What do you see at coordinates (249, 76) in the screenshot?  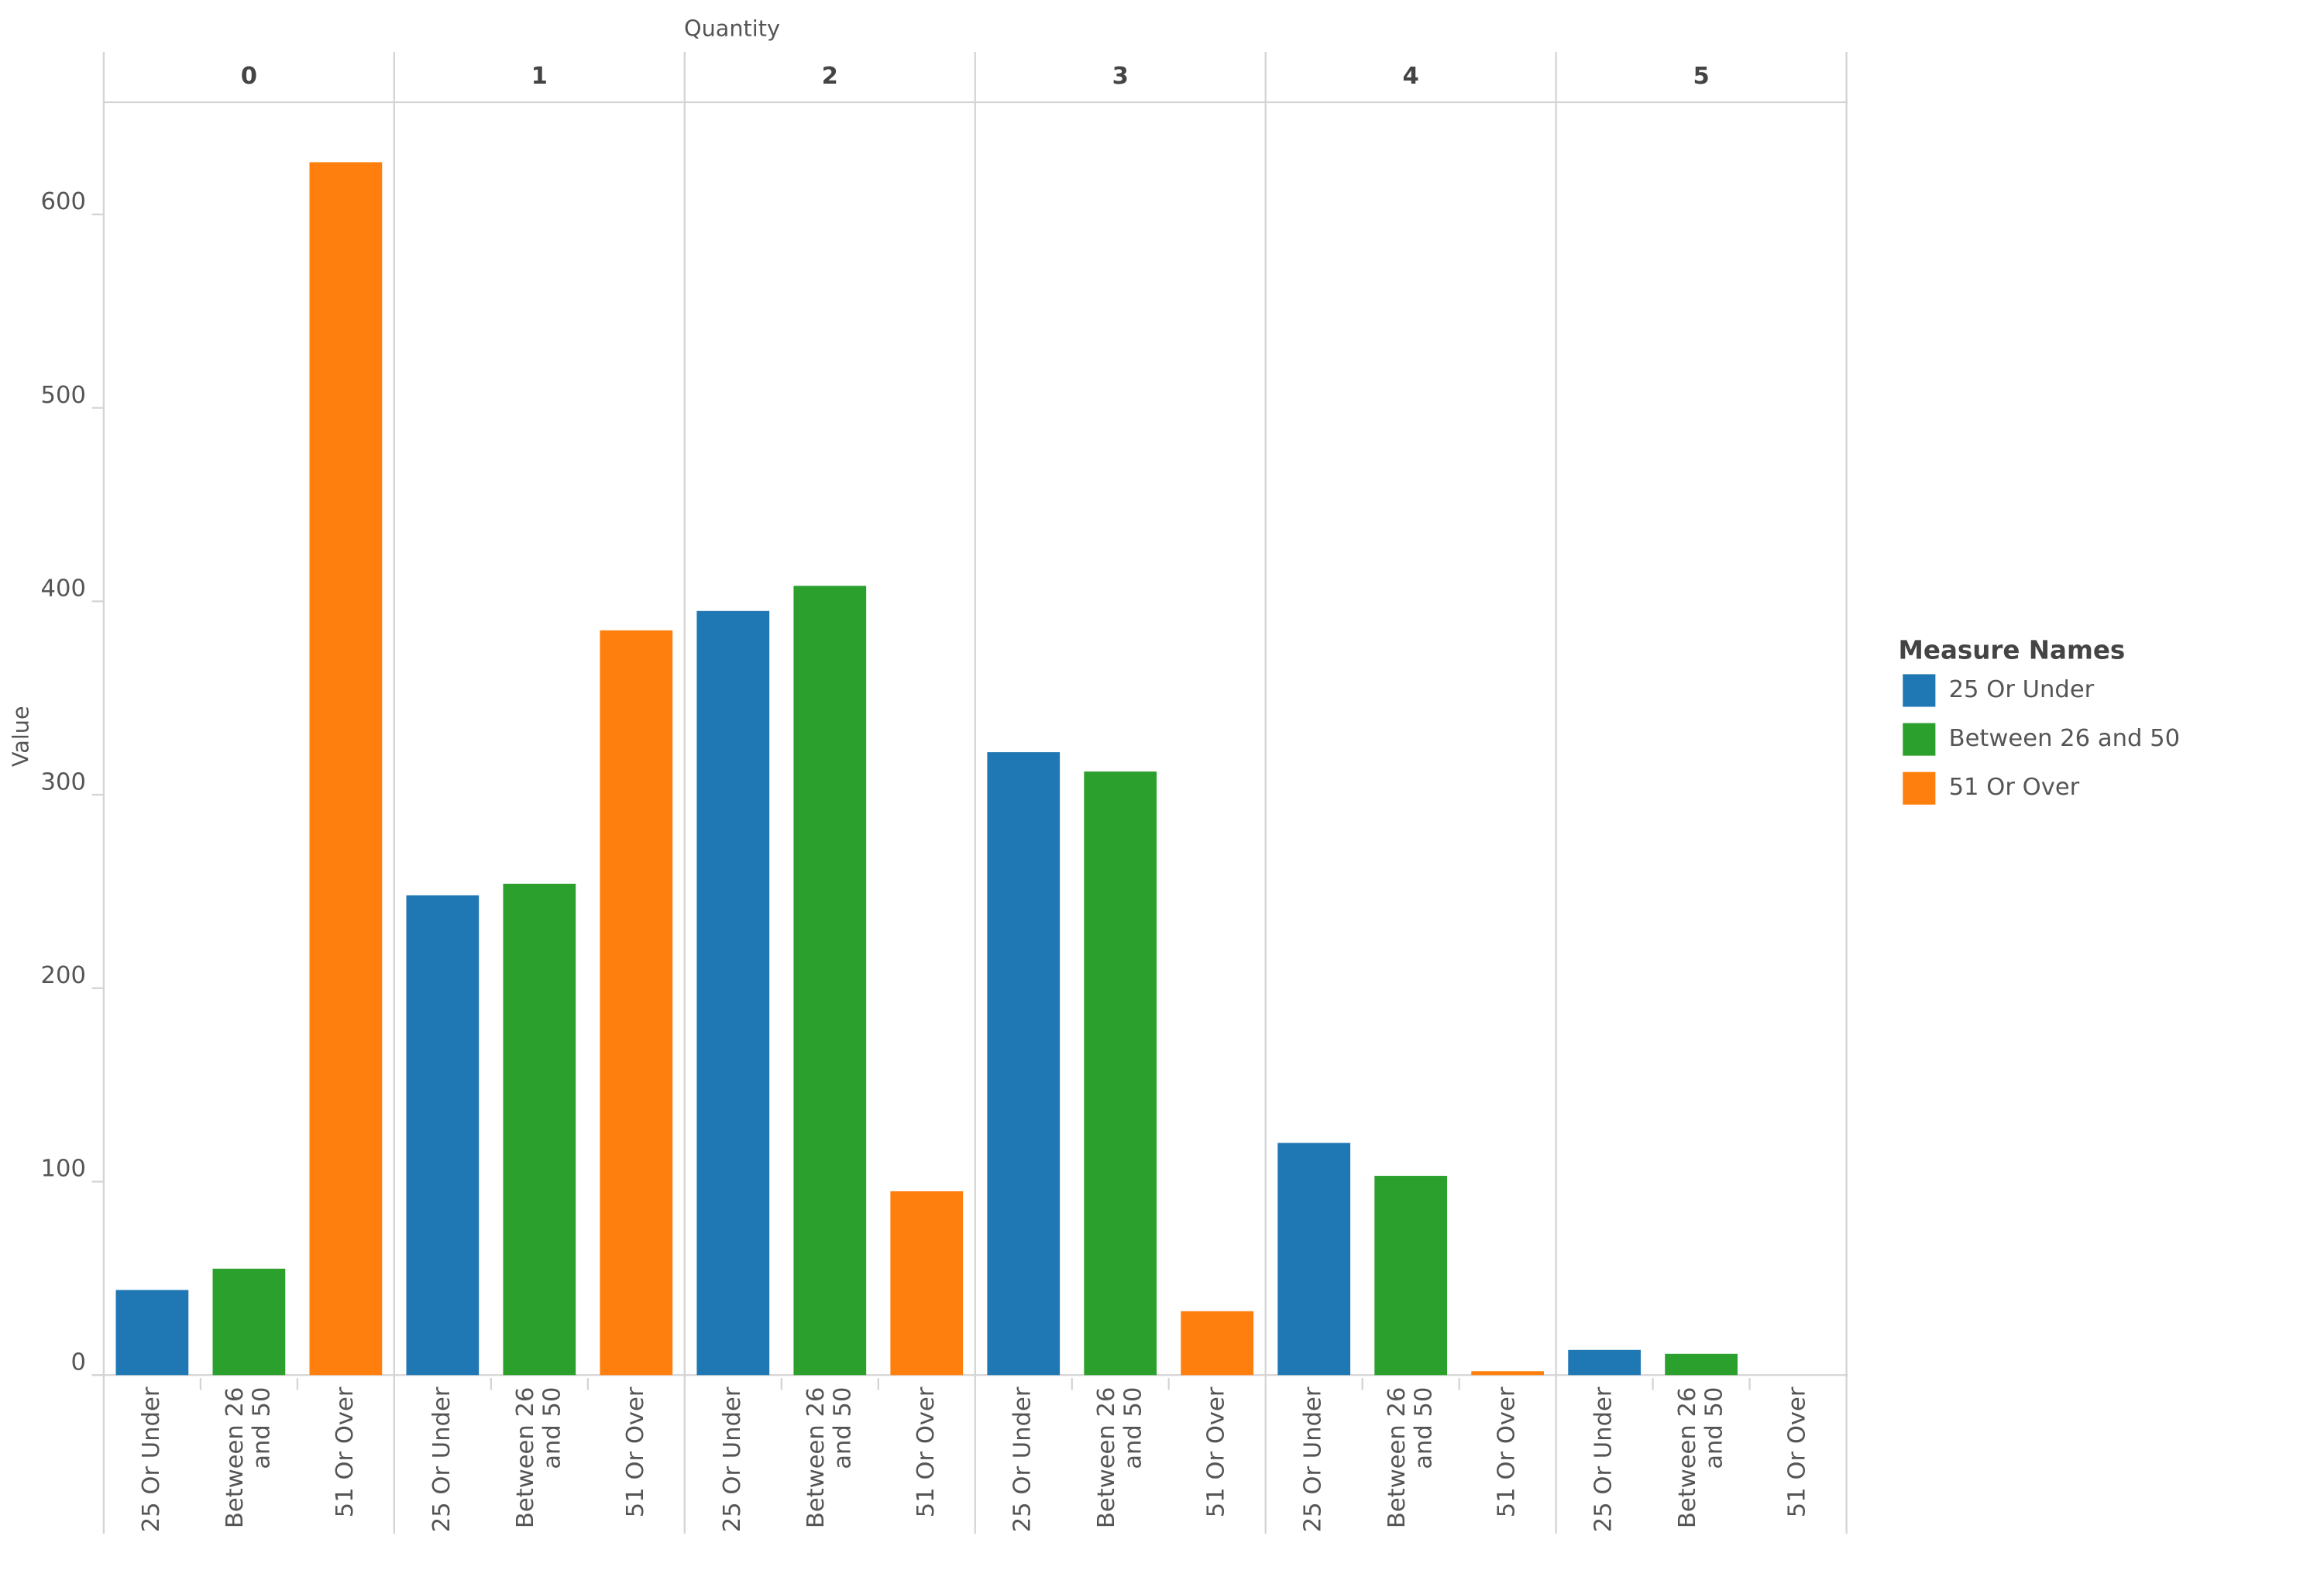 I see `facet-label: 0` at bounding box center [249, 76].